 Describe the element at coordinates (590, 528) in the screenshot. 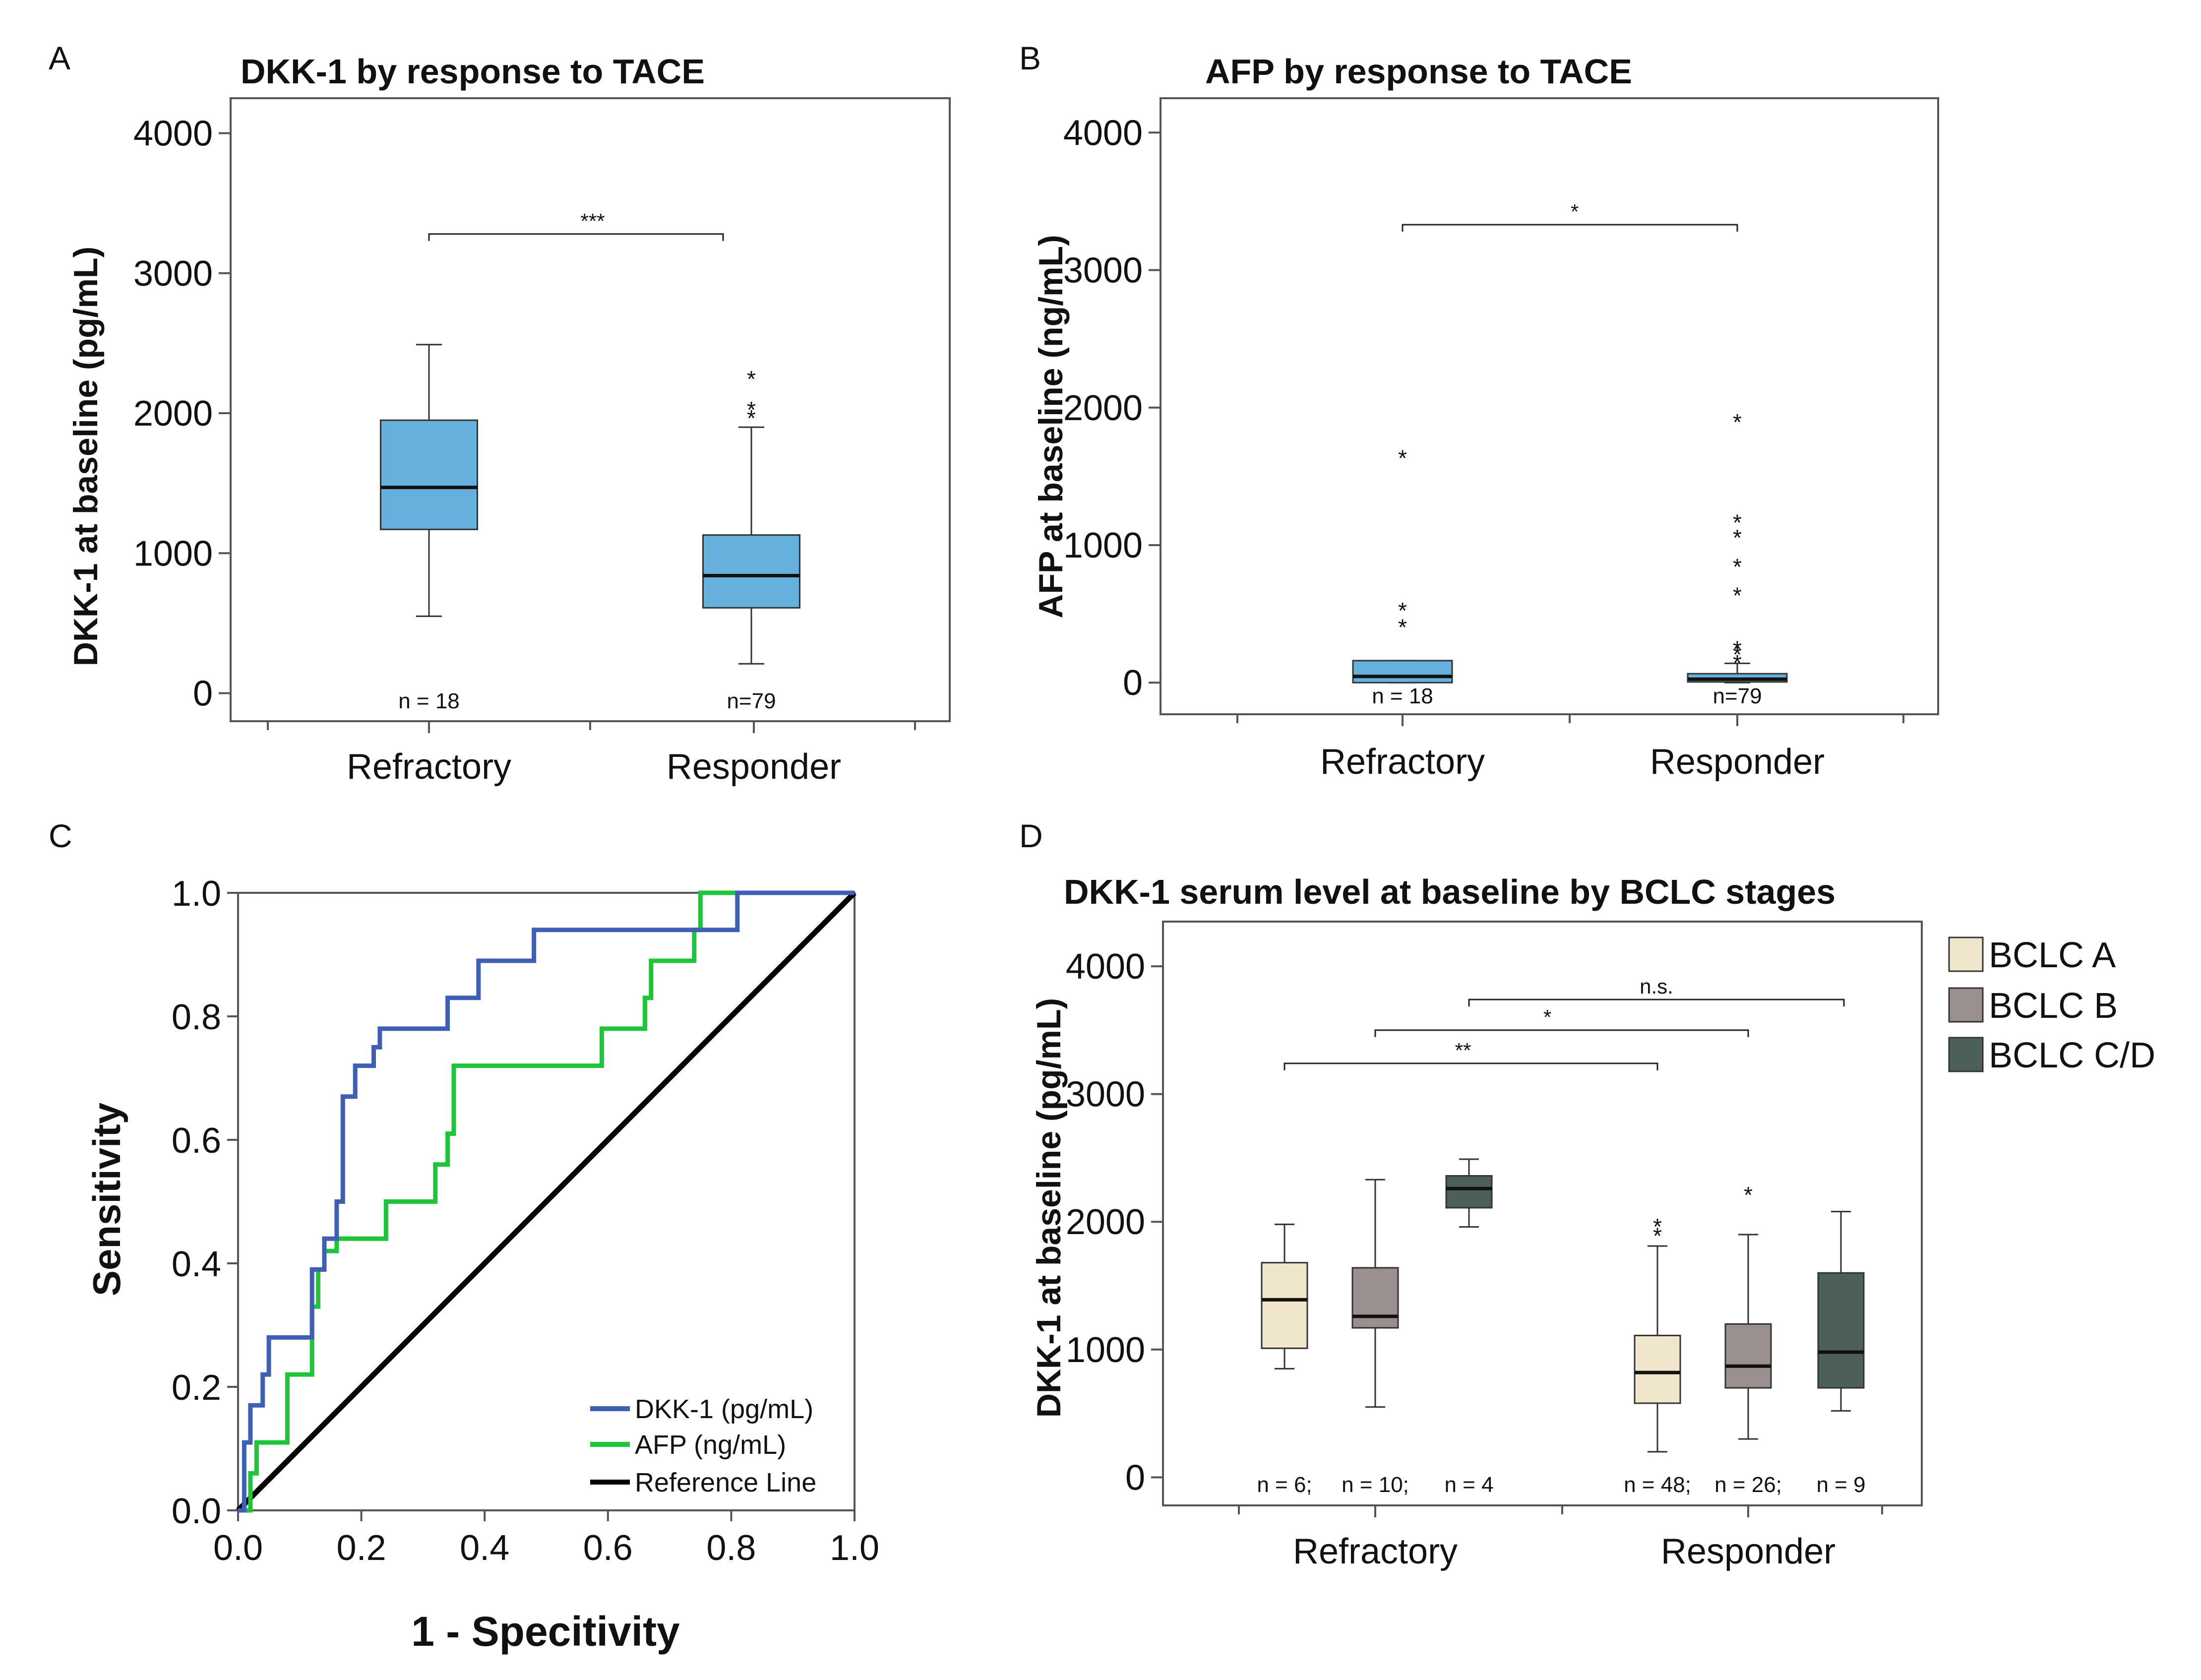

I see `panel-a-boxes: n = 18***n=79` at that location.